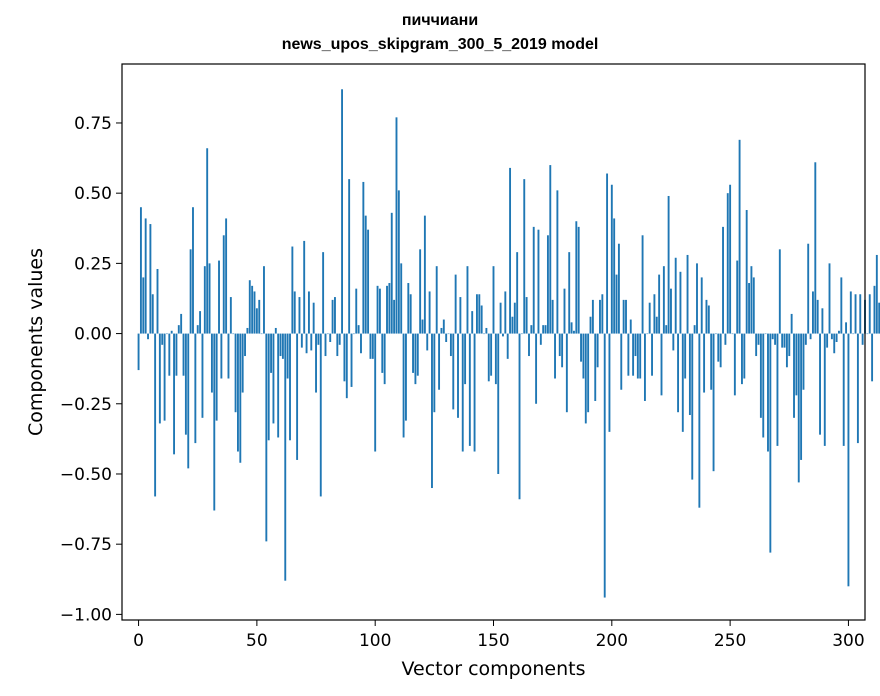 The height and width of the screenshot is (696, 880). Describe the element at coordinates (86, 475) in the screenshot. I see `y-tick-label-2: −0.50` at that location.